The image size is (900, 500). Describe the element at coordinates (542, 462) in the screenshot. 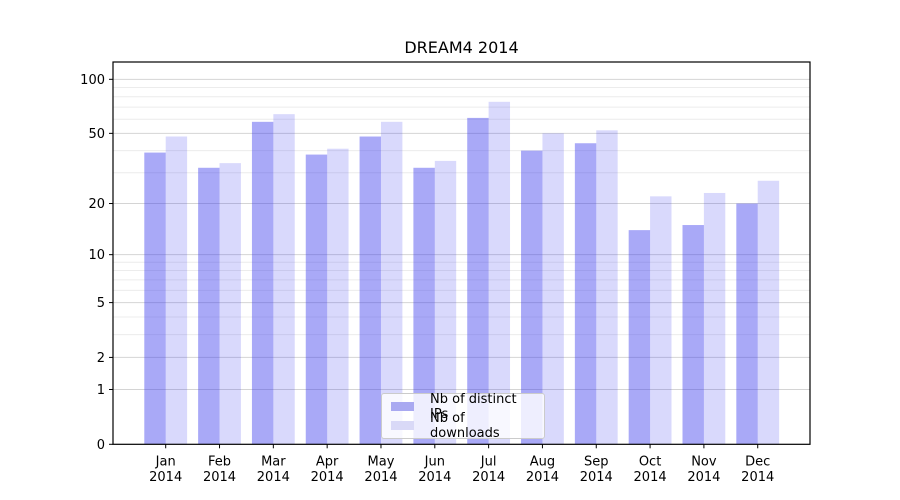

I see `x-tick-label-month: Aug` at that location.